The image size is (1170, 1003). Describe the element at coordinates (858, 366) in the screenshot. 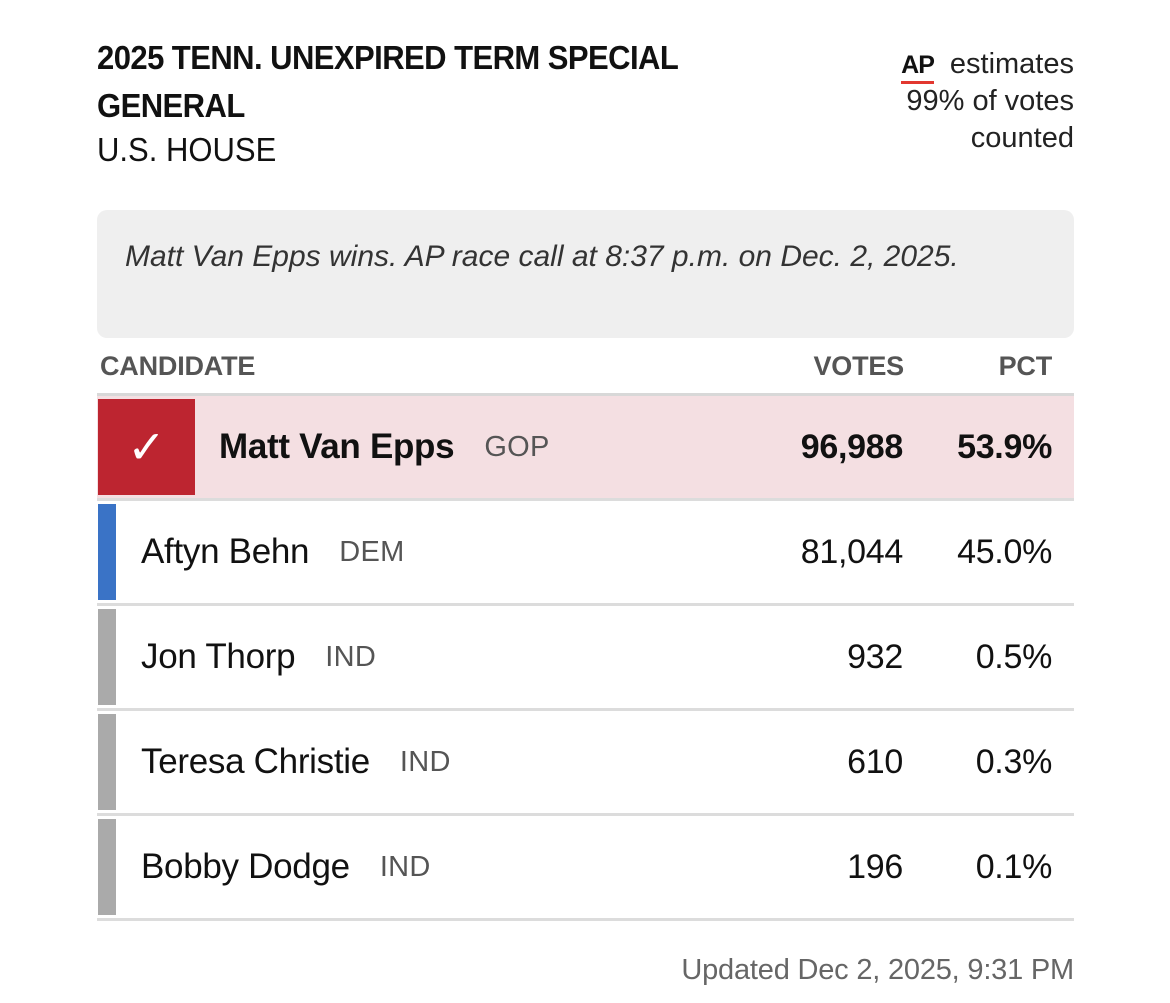

I see `column-header-votes: VOTES` at that location.